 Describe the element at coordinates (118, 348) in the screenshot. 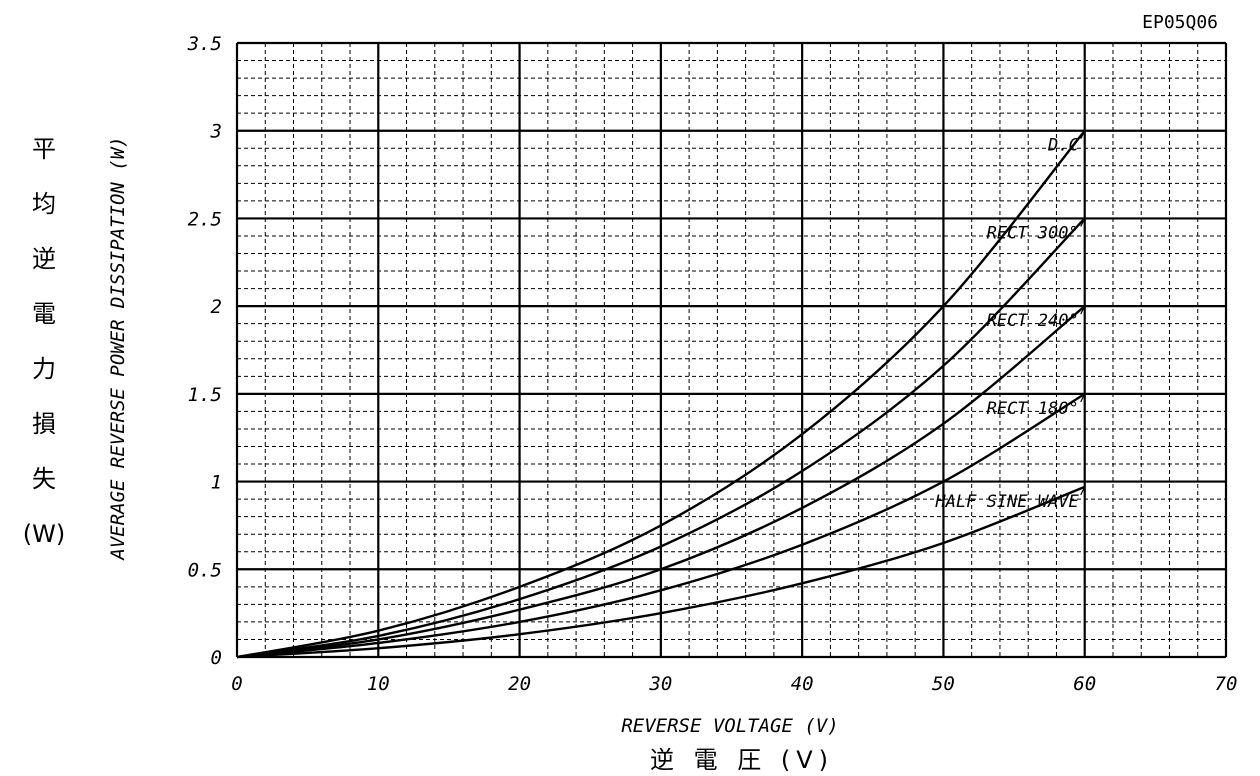

I see `y-axis-label: AVERAGE REVERSE POWER DISSIPATION (W)` at that location.